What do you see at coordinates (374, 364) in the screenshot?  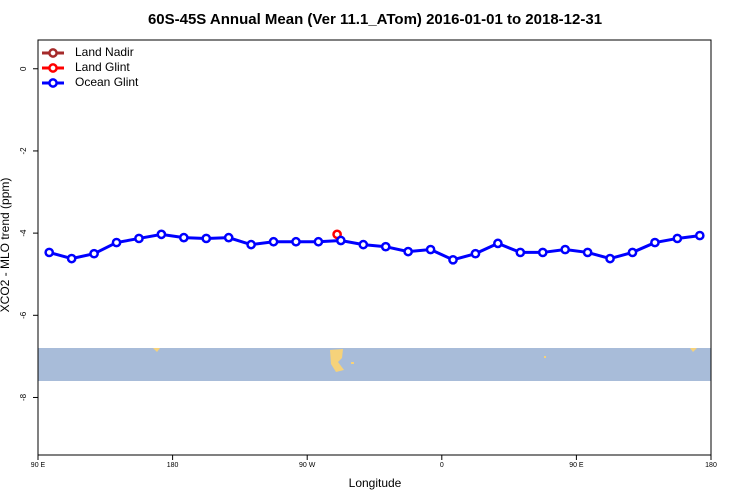 I see `map-strip` at bounding box center [374, 364].